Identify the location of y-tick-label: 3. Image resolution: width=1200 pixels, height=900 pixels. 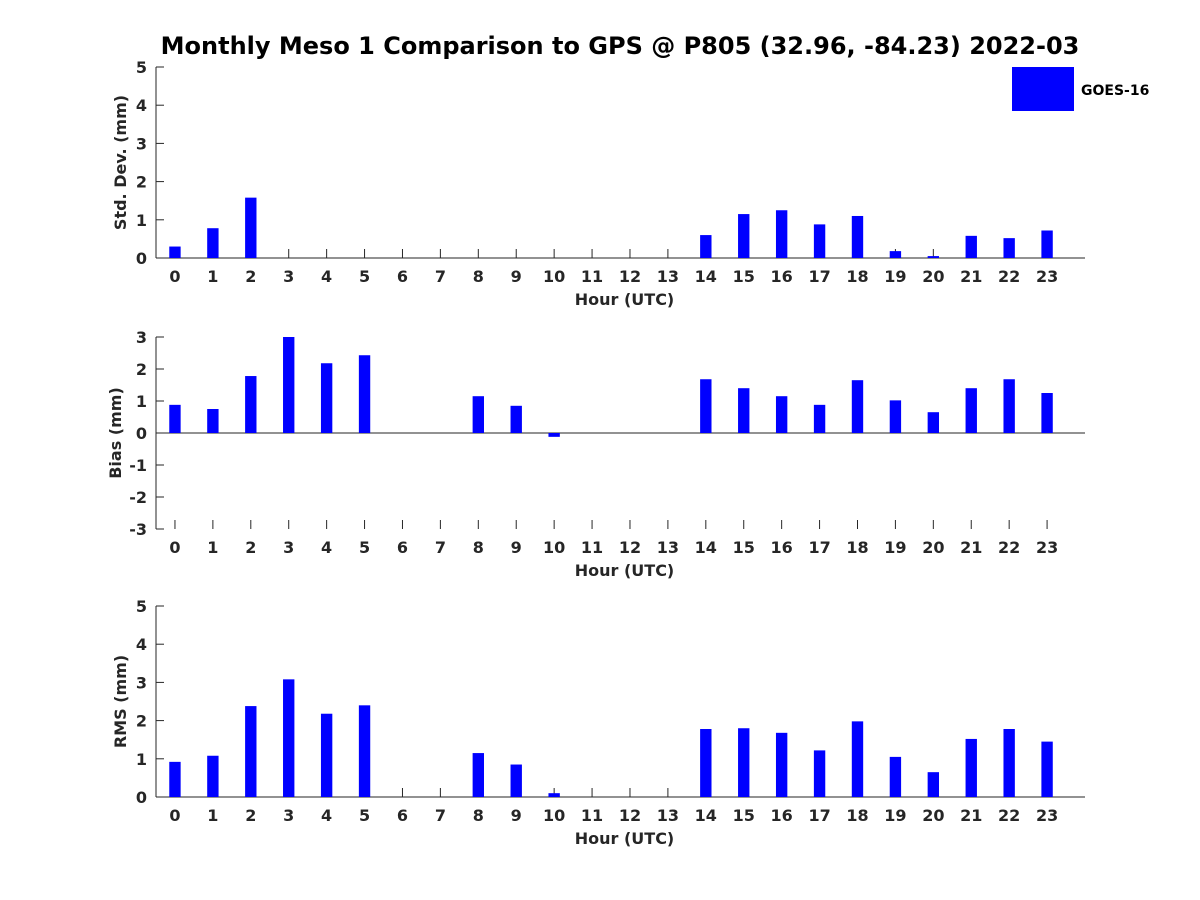
(141, 682).